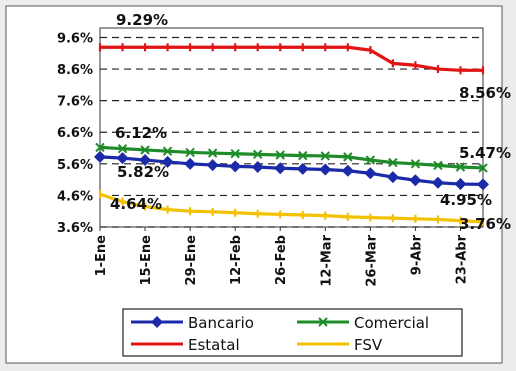 This screenshot has width=516, height=371. What do you see at coordinates (146, 260) in the screenshot?
I see `x-tick-label: 15-Ene` at bounding box center [146, 260].